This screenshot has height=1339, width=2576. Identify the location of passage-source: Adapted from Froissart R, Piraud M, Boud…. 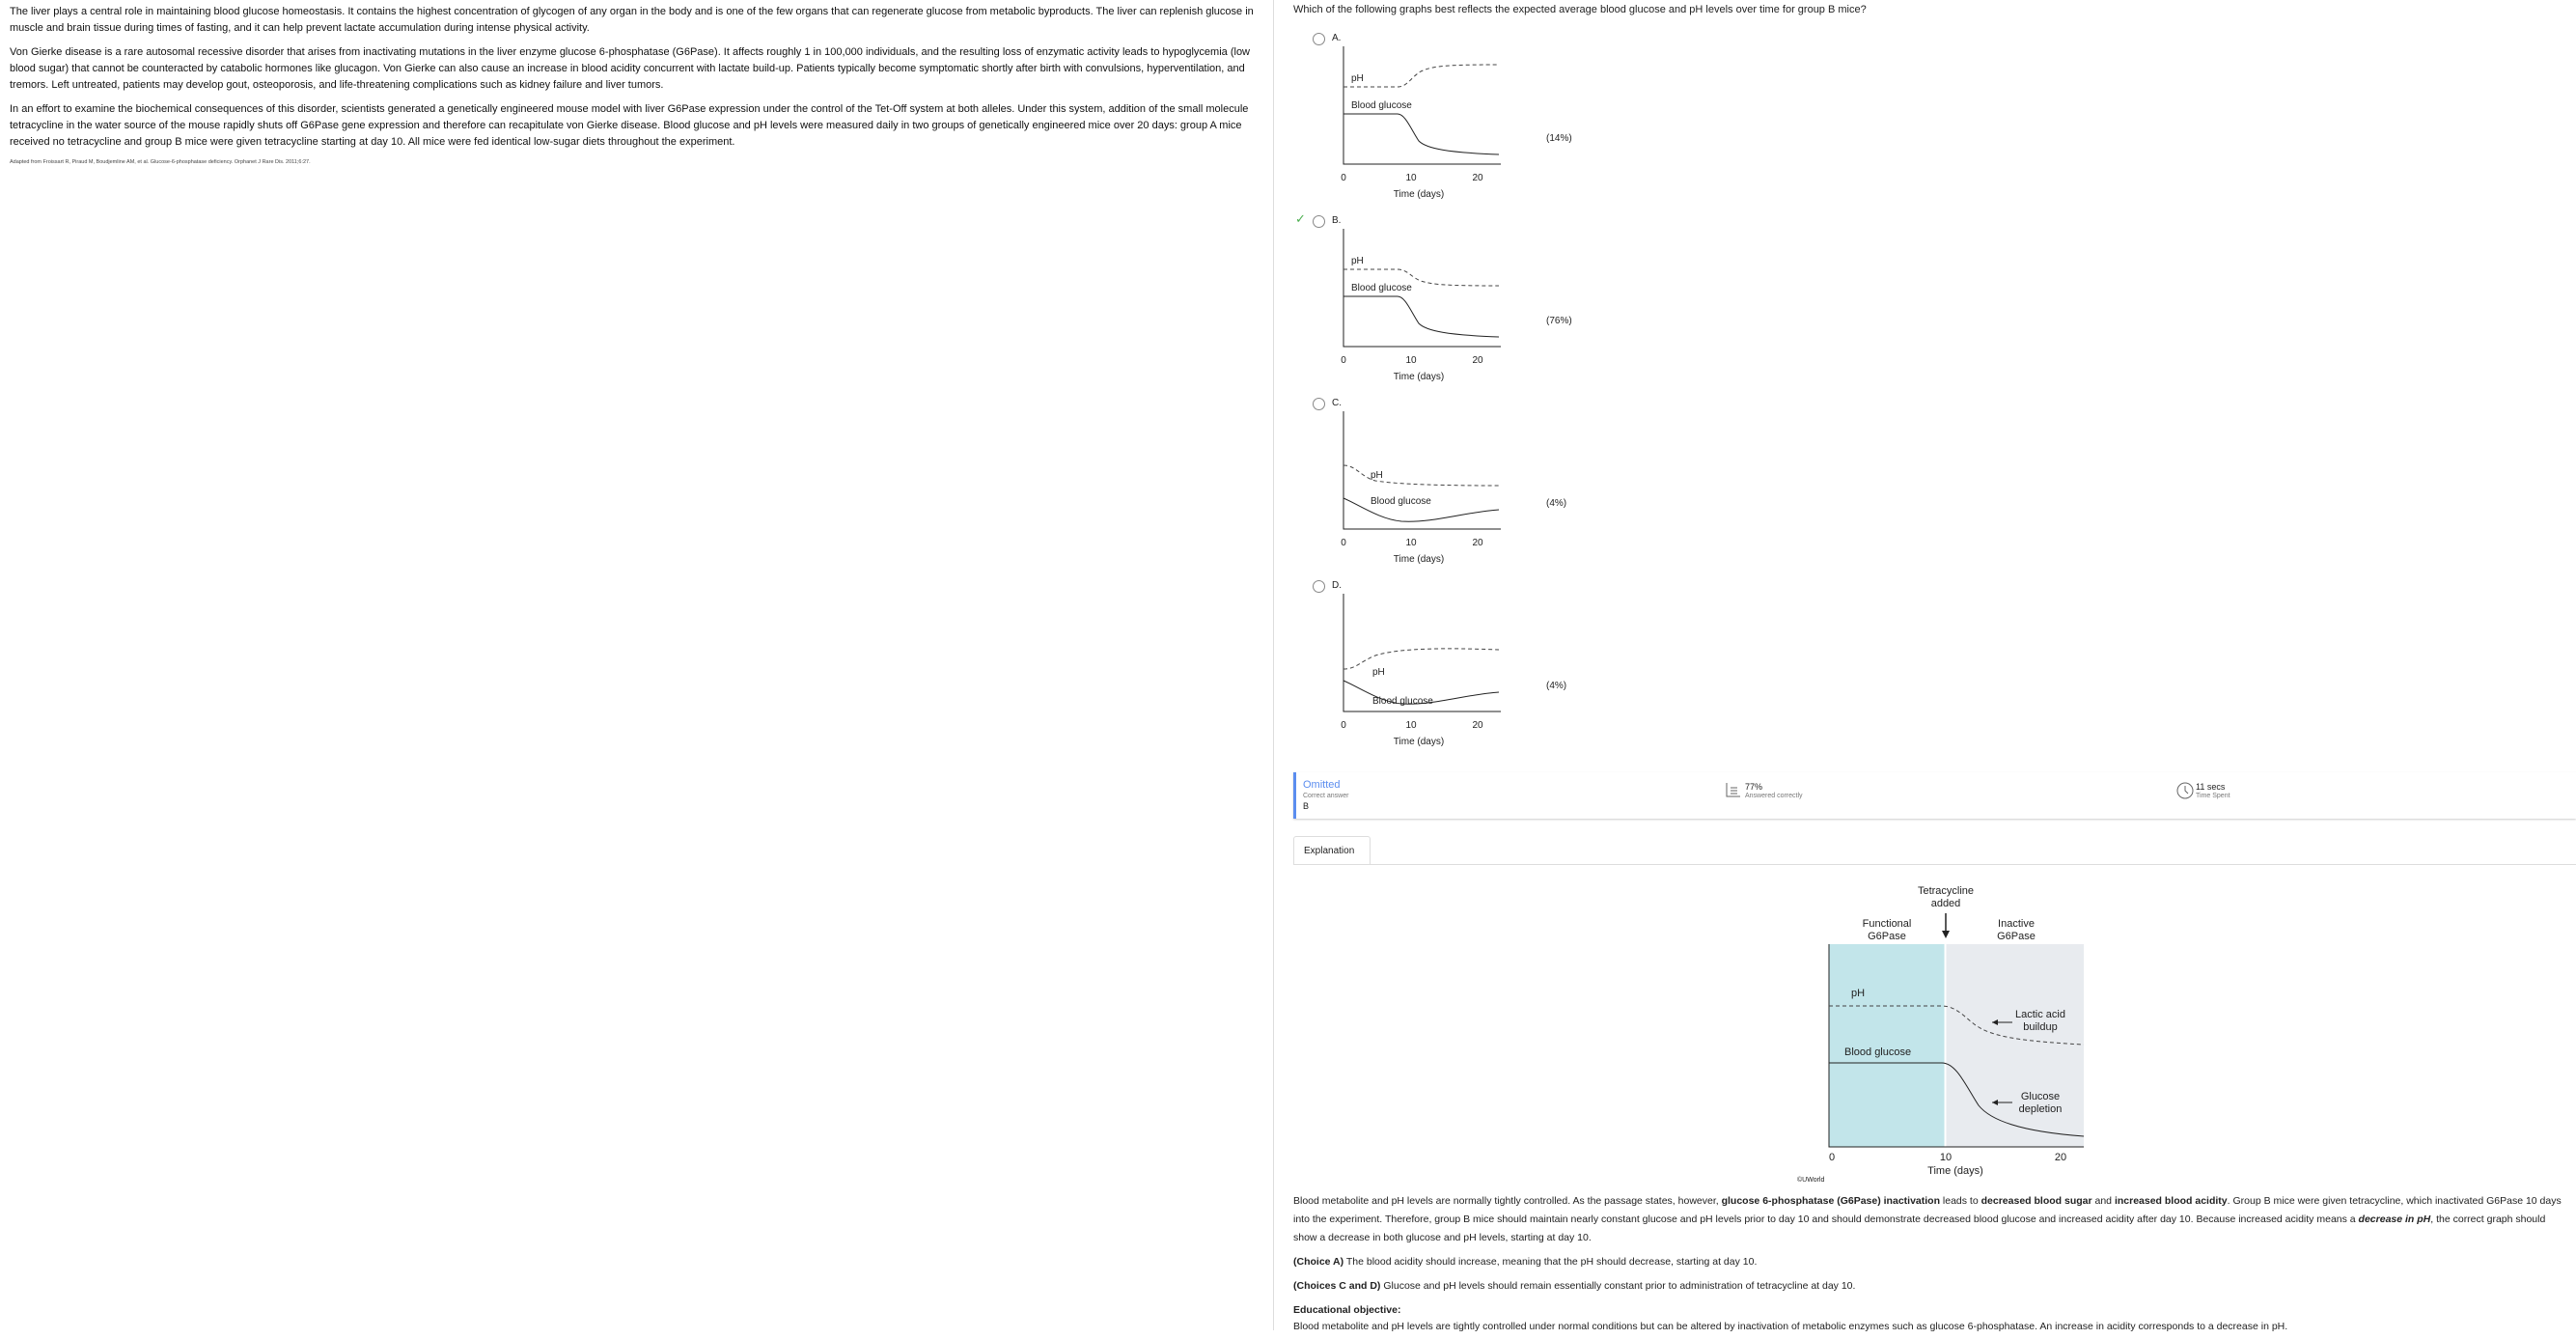
(160, 162).